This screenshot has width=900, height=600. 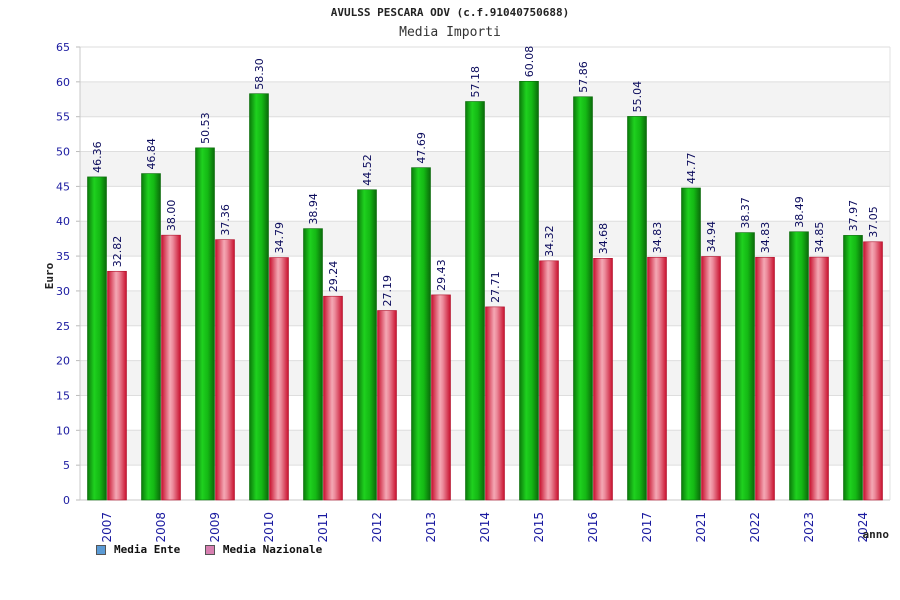 What do you see at coordinates (97, 157) in the screenshot?
I see `data-label-media-ente-2007: 46.36` at bounding box center [97, 157].